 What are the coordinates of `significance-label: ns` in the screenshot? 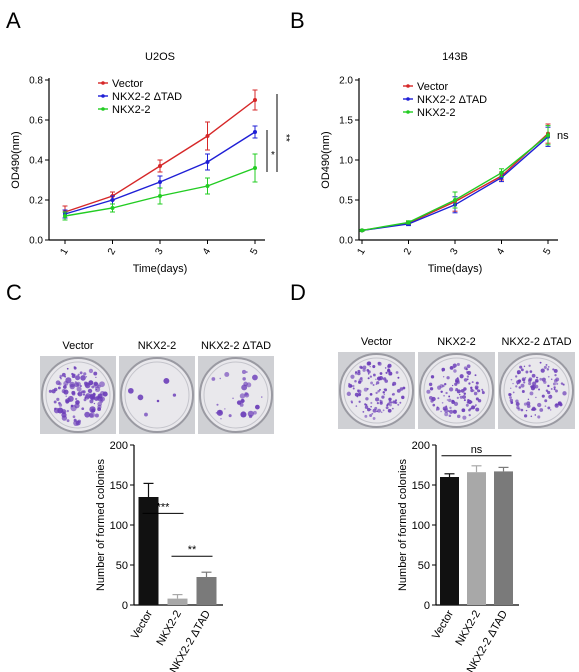 It's located at (563, 136).